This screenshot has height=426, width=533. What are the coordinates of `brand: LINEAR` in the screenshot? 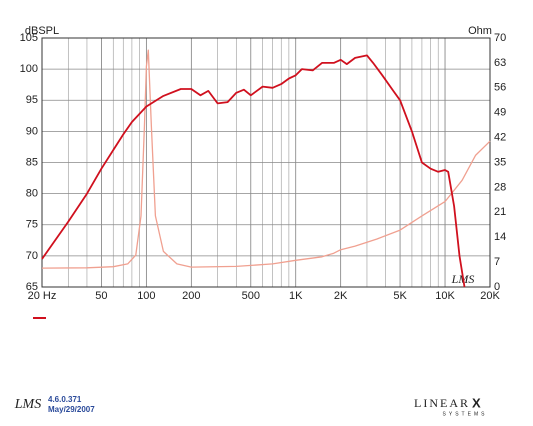 It's located at (442, 403).